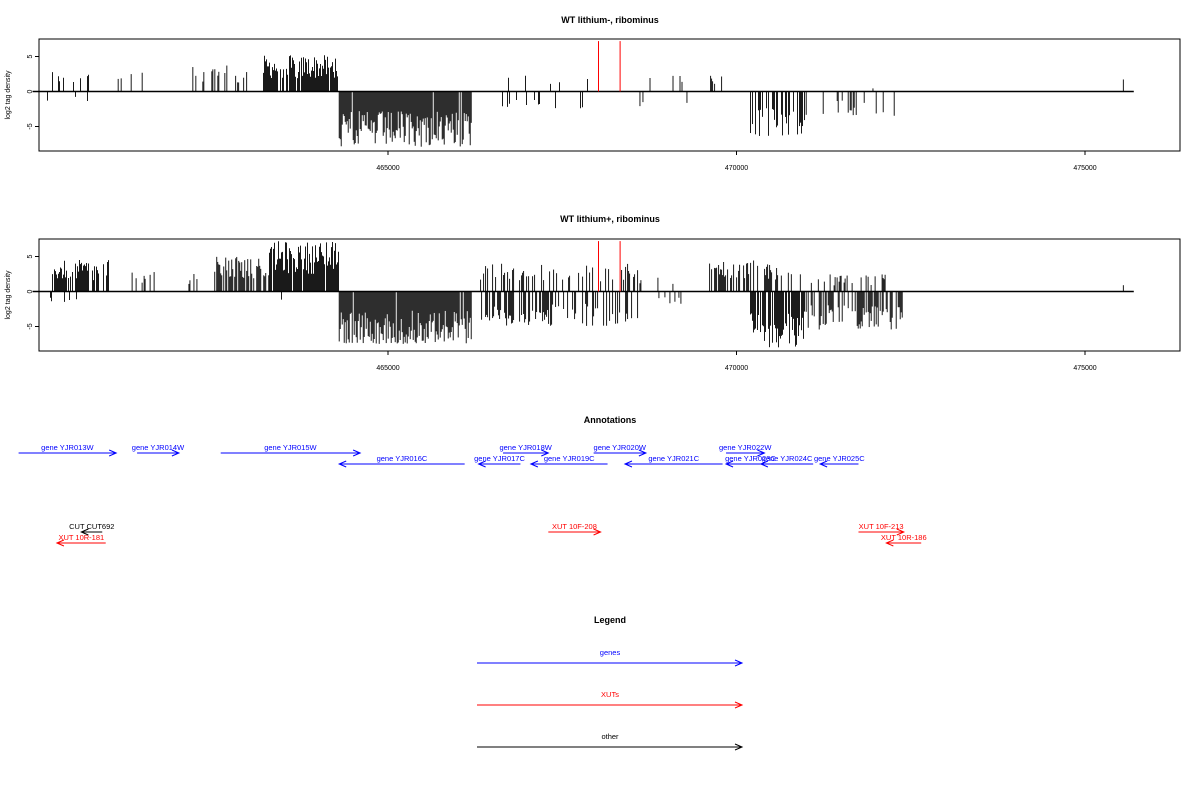 This screenshot has width=1200, height=800. What do you see at coordinates (839, 458) in the screenshot?
I see `feature-label: gene YJR025C` at bounding box center [839, 458].